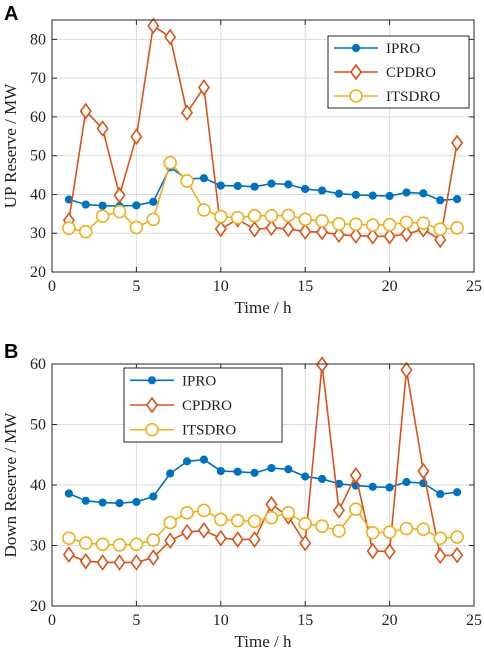  What do you see at coordinates (474, 620) in the screenshot?
I see `x-tick-label: 25` at bounding box center [474, 620].